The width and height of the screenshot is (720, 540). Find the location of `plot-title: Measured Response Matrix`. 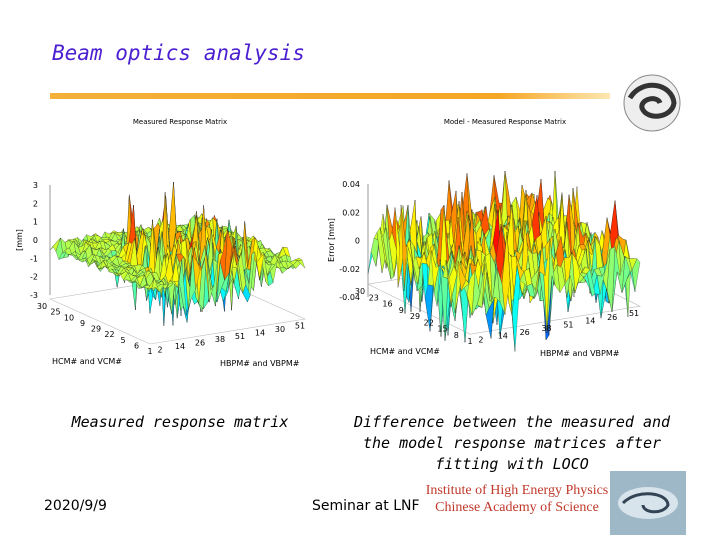

plot-title: Measured Response Matrix is located at coordinates (180, 122).